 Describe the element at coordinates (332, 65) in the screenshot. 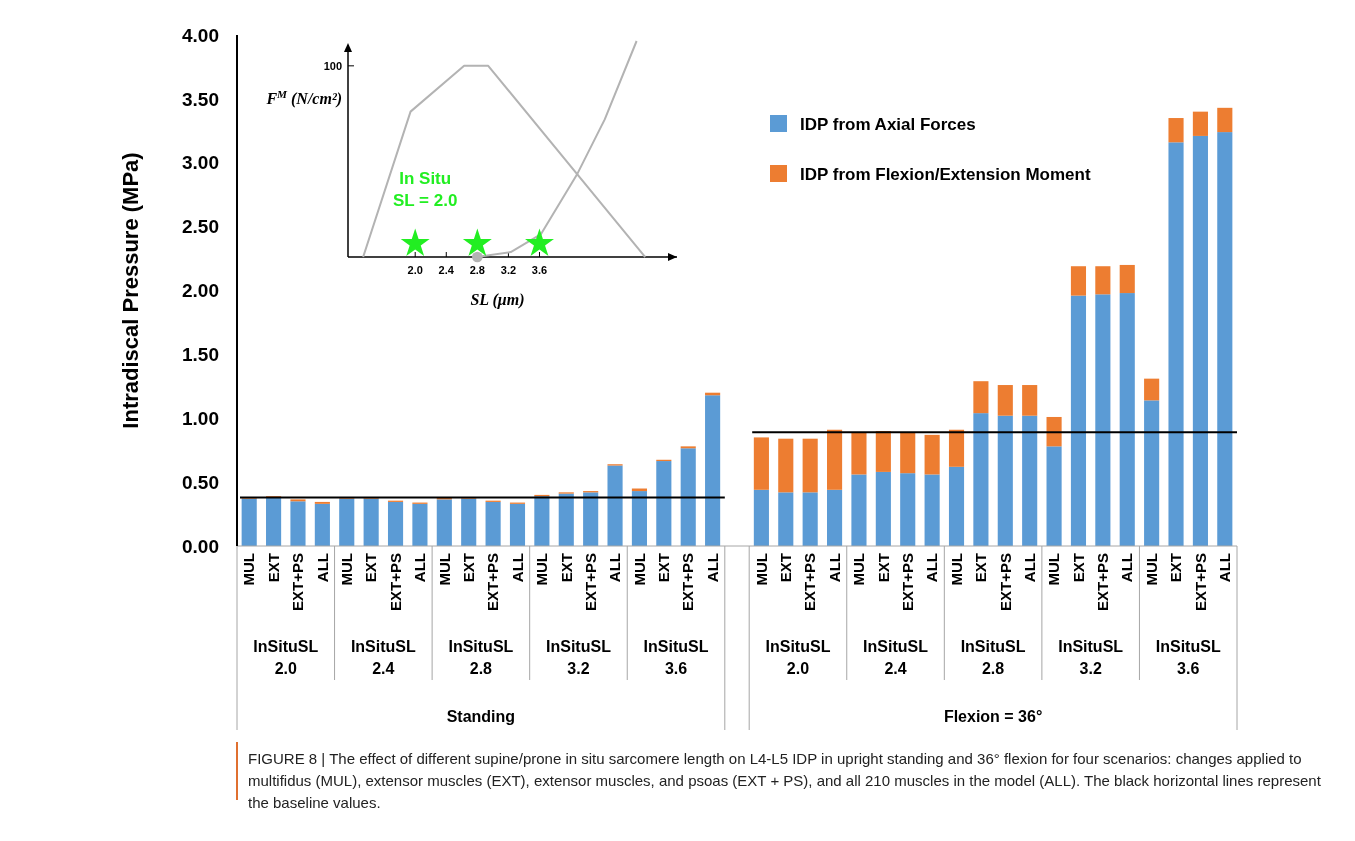

I see `annotation: 100` at that location.